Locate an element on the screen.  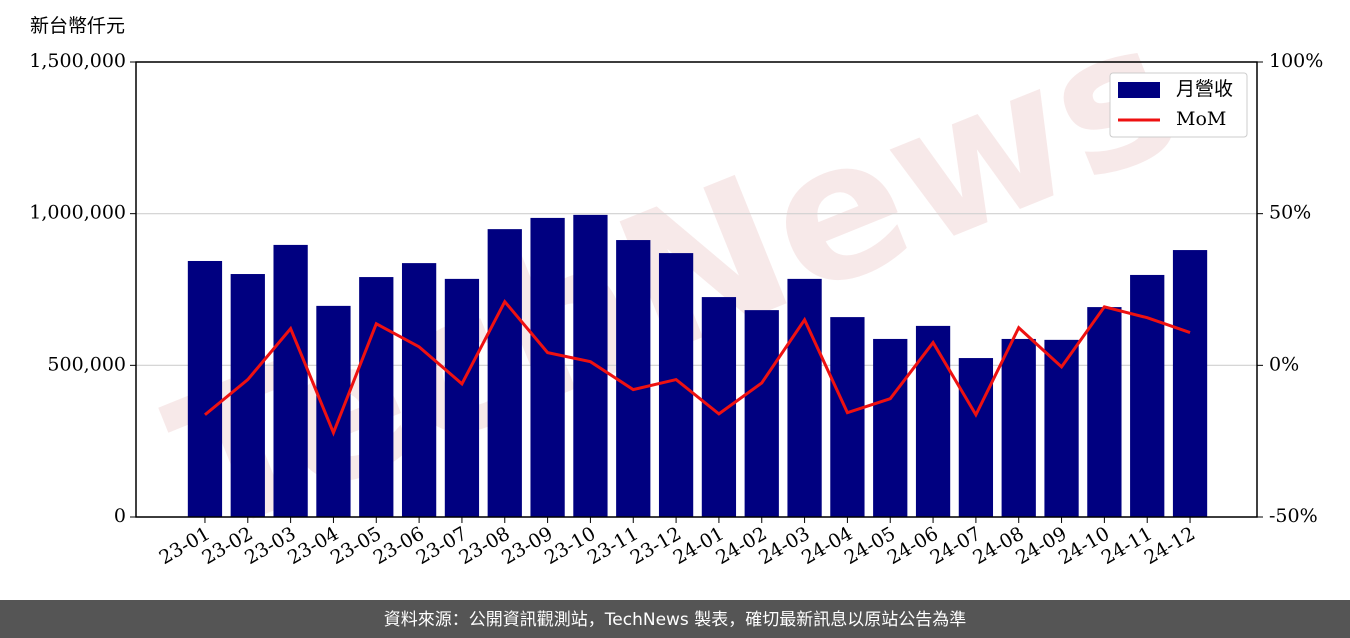
source-note: 資料來源：公開資訊觀測站，TechNews 製表，確切最新訊息以原站公告為準 is located at coordinates (675, 620).